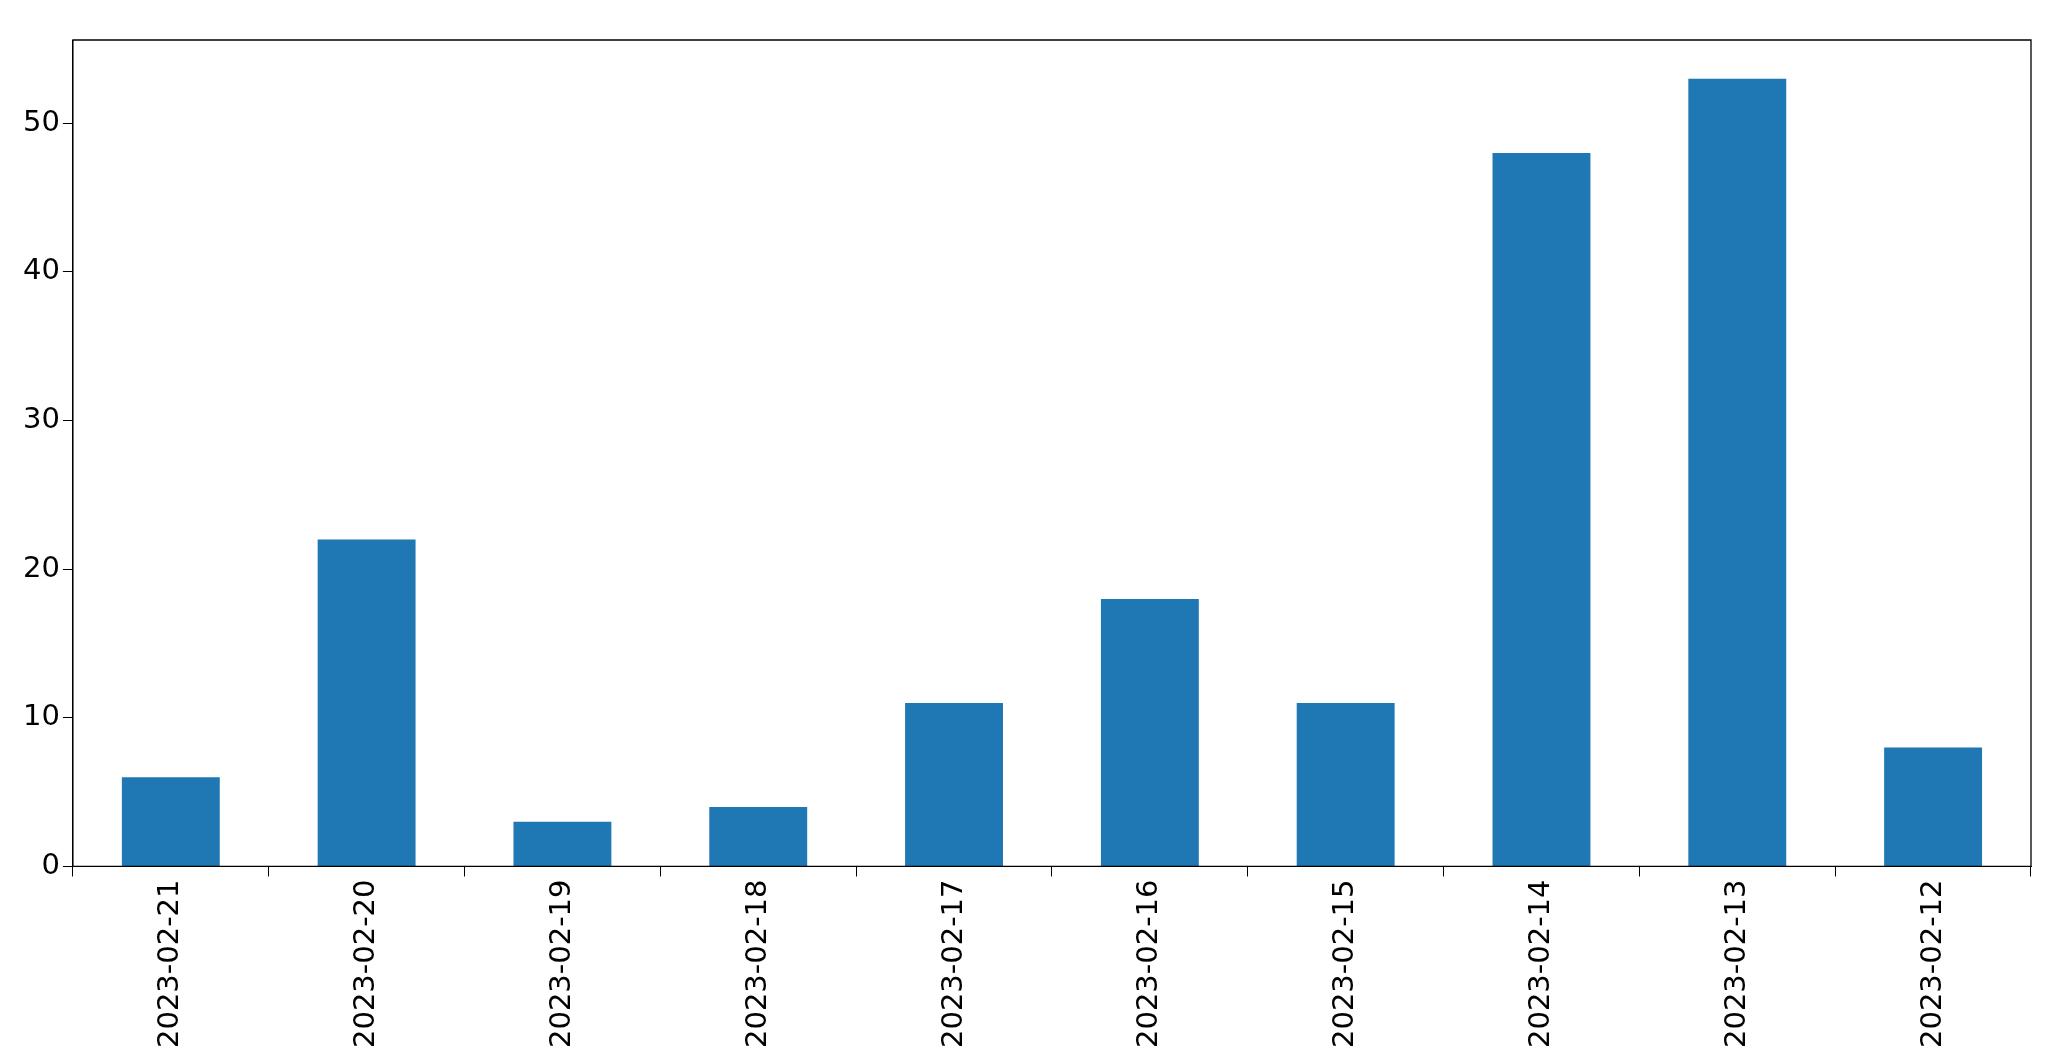 The image size is (2071, 1061). What do you see at coordinates (364, 964) in the screenshot?
I see `x-tick-label: 2023-02-20` at bounding box center [364, 964].